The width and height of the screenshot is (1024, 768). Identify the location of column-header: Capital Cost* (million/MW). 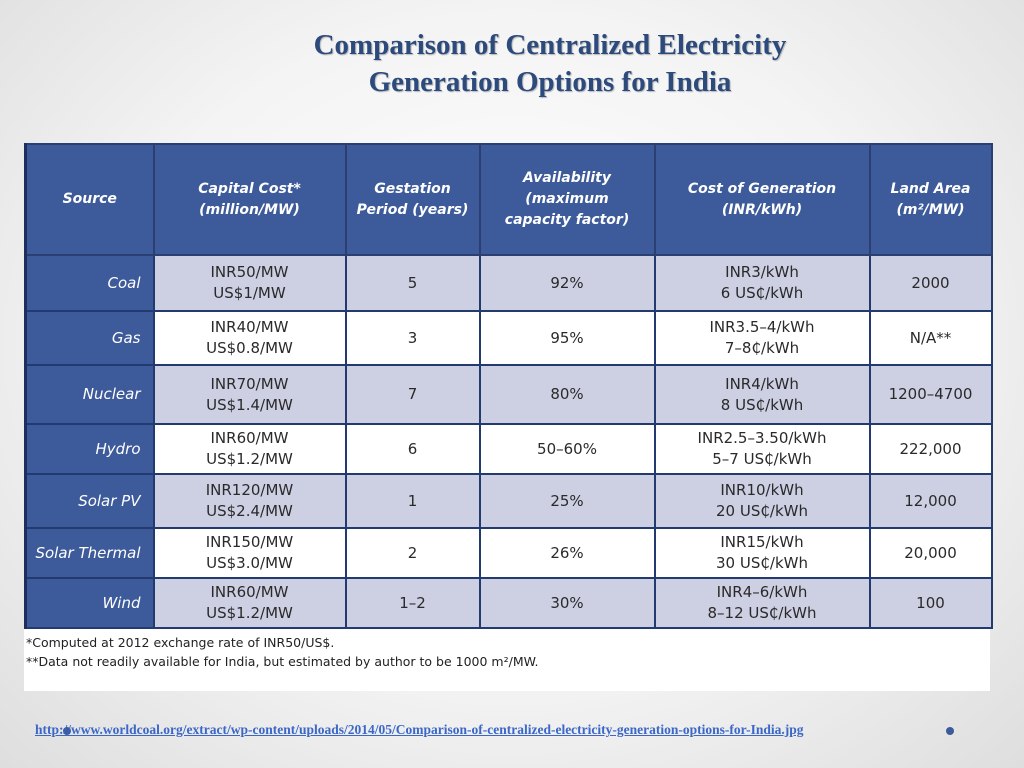
(249, 199).